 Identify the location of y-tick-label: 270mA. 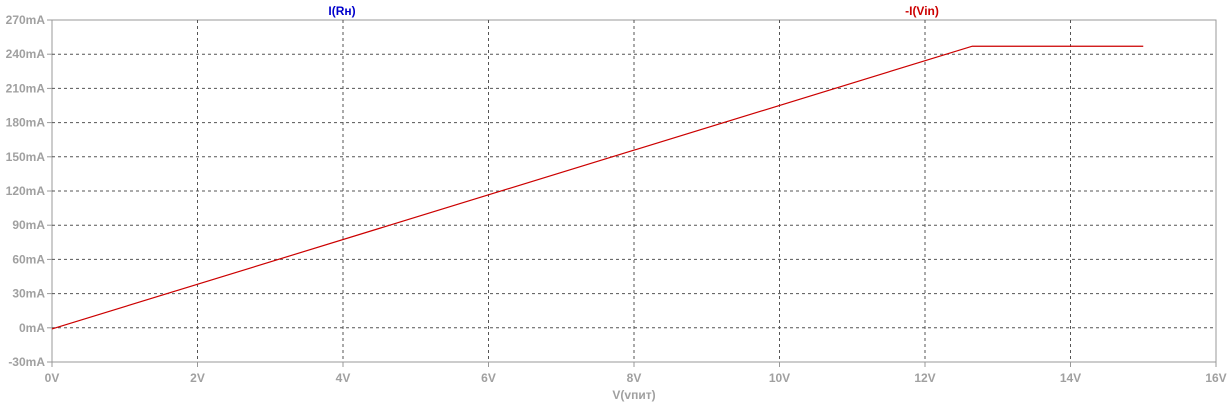
(26, 20).